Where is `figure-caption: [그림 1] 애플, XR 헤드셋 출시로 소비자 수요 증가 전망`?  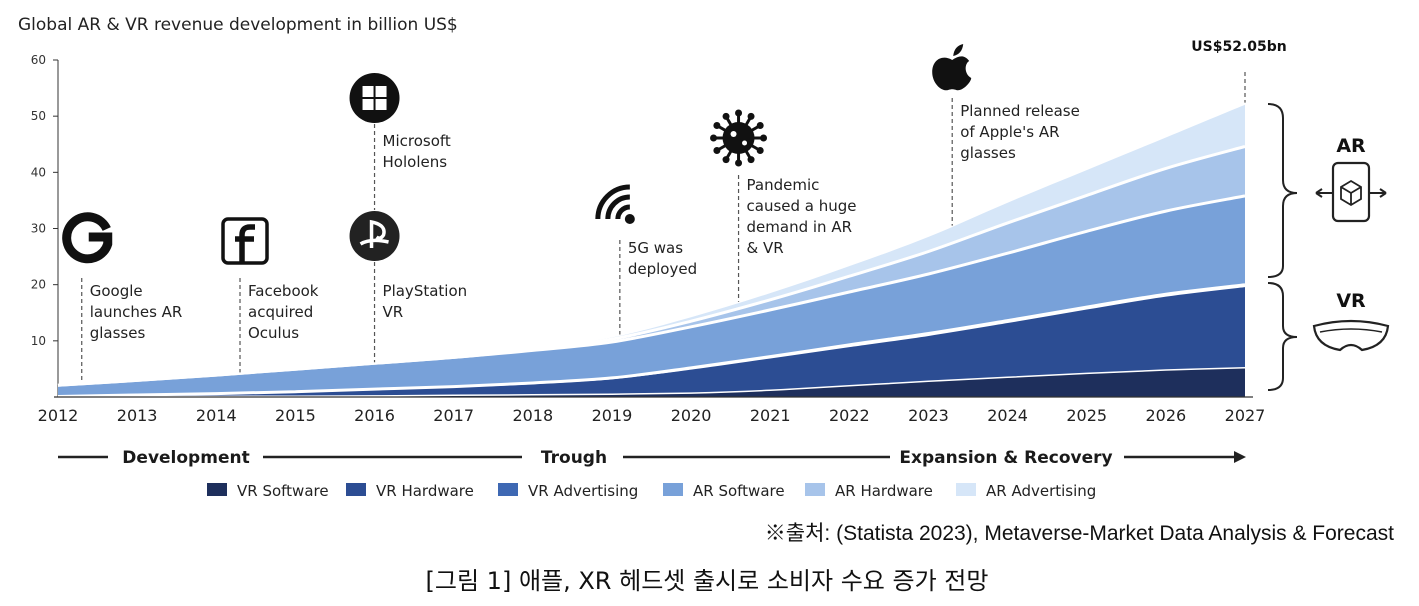
figure-caption: [그림 1] 애플, XR 헤드셋 출시로 소비자 수요 증가 전망 is located at coordinates (707, 581).